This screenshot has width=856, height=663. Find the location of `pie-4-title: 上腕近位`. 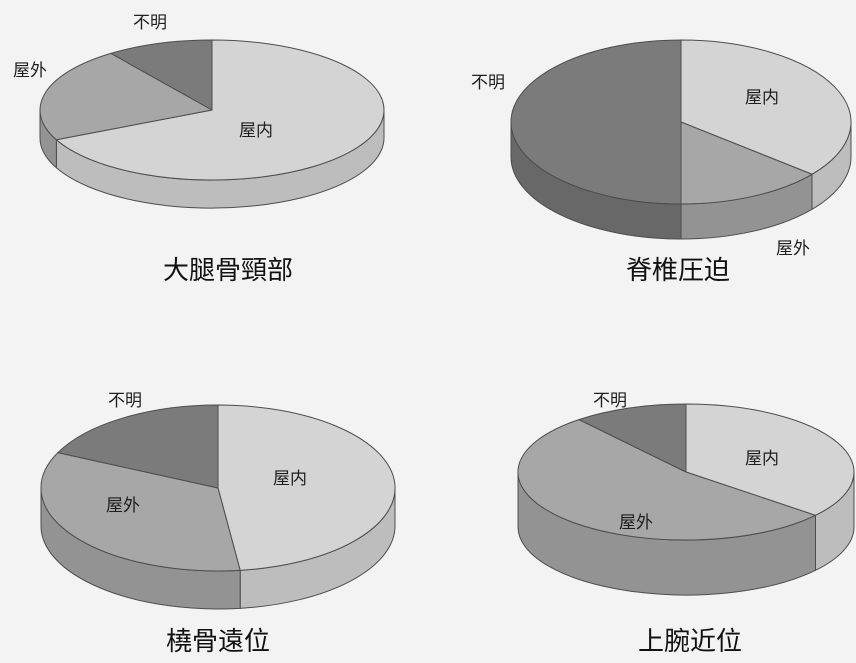

pie-4-title: 上腕近位 is located at coordinates (690, 642).